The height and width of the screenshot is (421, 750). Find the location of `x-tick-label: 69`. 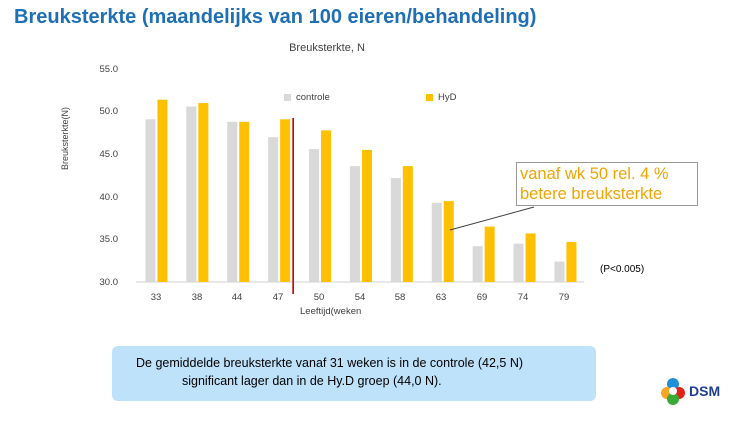

x-tick-label: 69 is located at coordinates (482, 297).